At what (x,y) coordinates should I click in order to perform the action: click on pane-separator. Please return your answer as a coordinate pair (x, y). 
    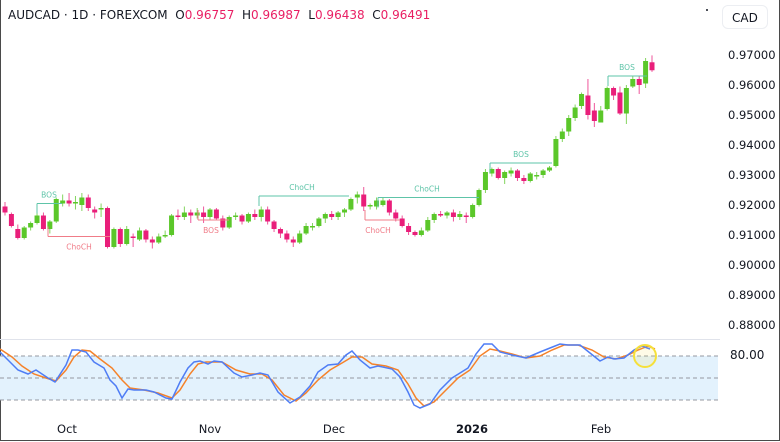
    Looking at the image, I should click on (360, 339).